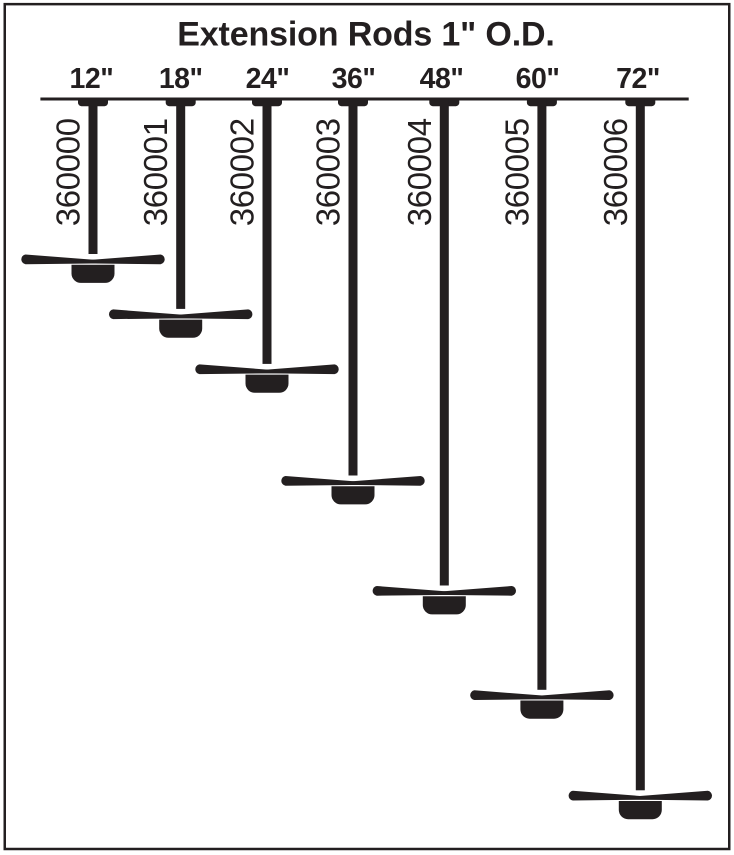  Describe the element at coordinates (365, 35) in the screenshot. I see `svg-text: Extension Rods 1" O.D.` at that location.